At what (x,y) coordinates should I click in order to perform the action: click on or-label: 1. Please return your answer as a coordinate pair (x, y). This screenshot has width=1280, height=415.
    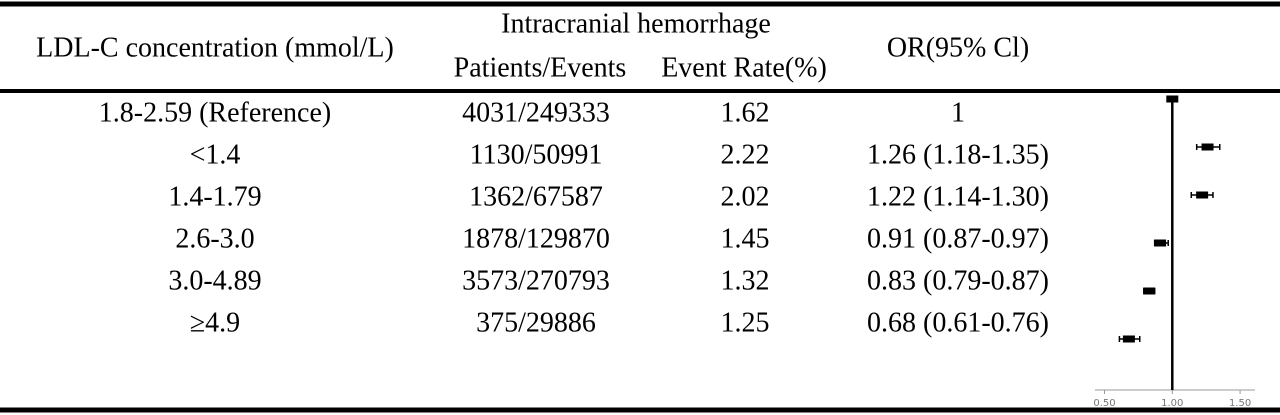
    Looking at the image, I should click on (958, 112).